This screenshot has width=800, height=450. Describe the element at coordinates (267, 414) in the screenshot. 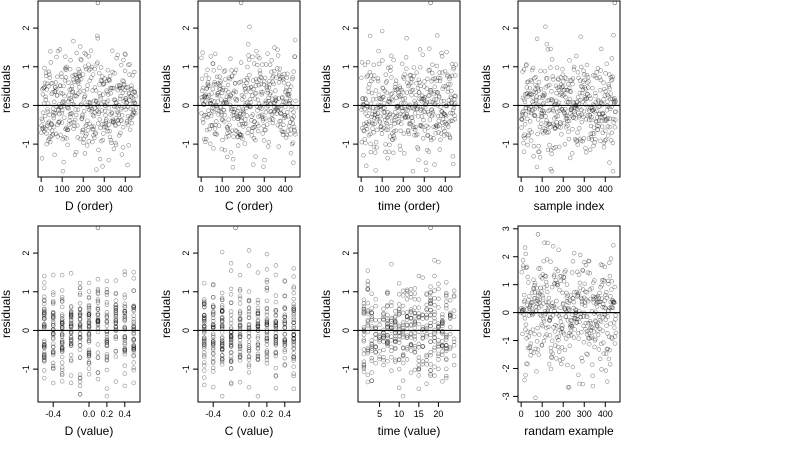

I see `x-tick-label: 0.2` at that location.